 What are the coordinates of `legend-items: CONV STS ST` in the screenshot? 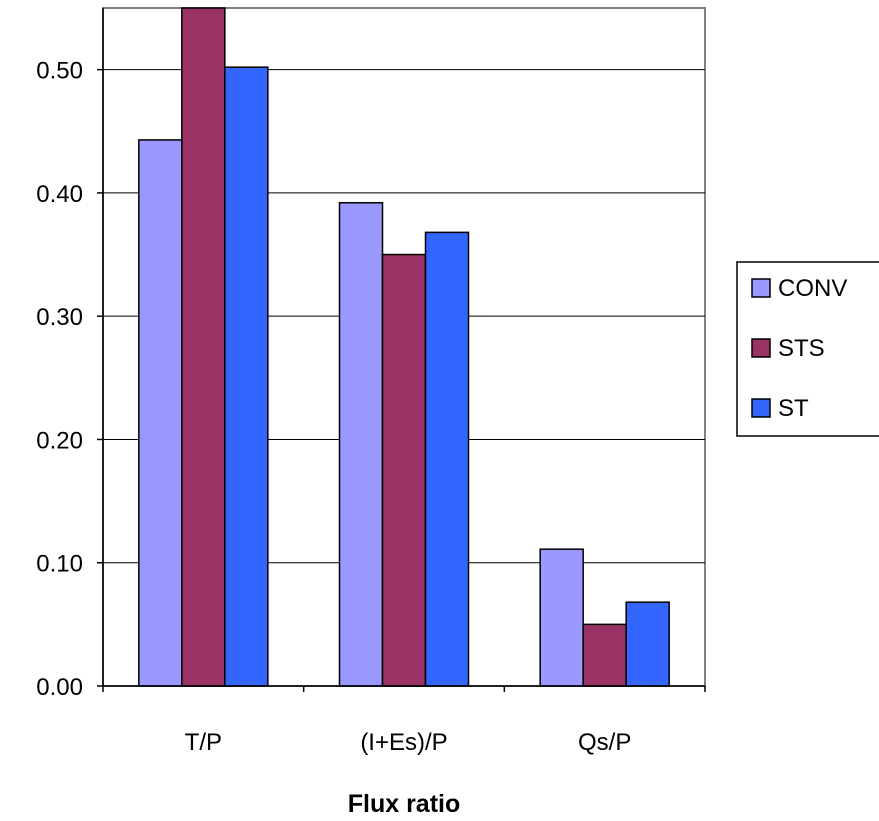 It's located at (799, 348).